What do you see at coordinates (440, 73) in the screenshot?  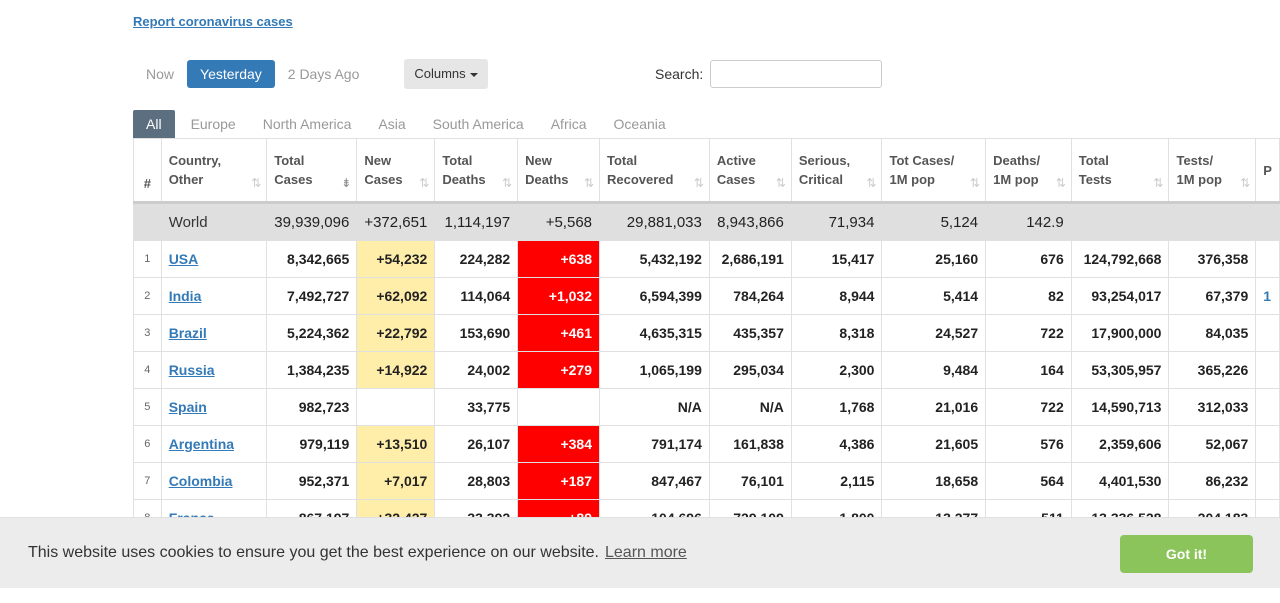 I see `columns-label: Columns` at bounding box center [440, 73].